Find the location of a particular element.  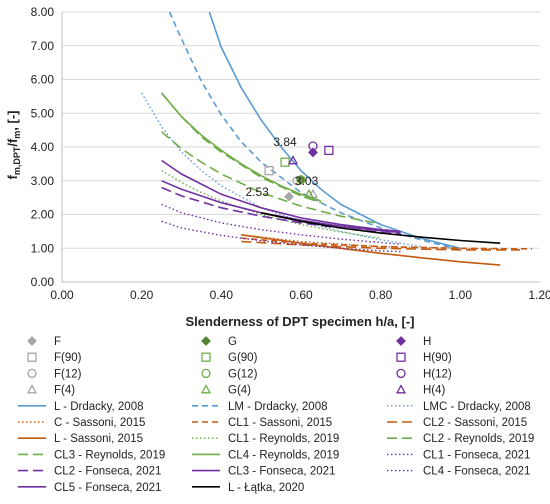

data-label: 3.84 is located at coordinates (285, 142).